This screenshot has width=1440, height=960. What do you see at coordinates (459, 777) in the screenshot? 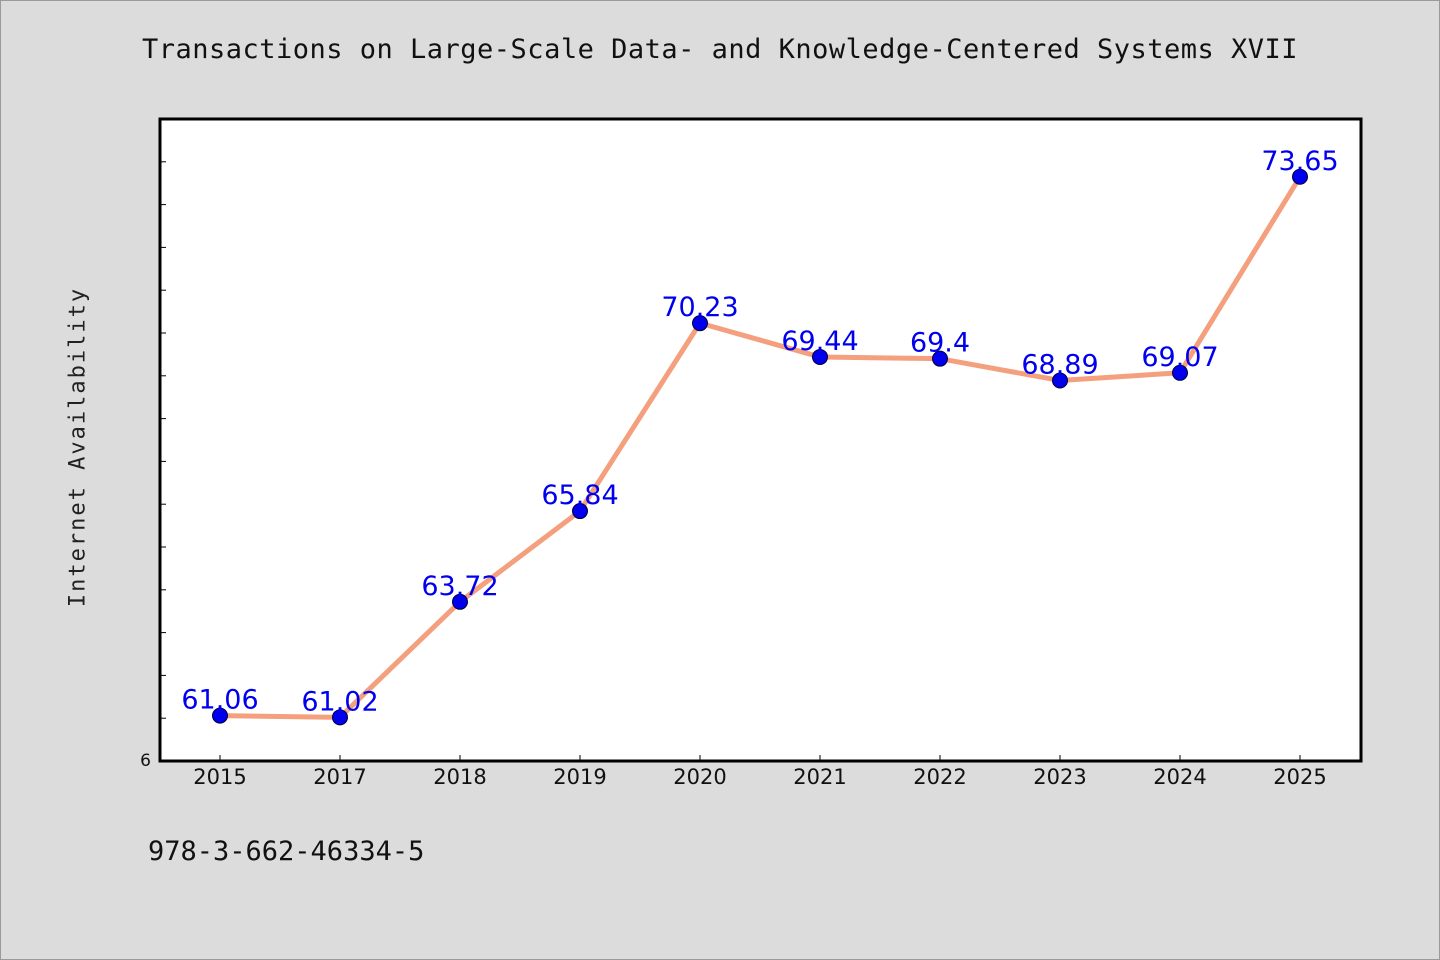
I see `x-tick-label: 2018` at bounding box center [459, 777].